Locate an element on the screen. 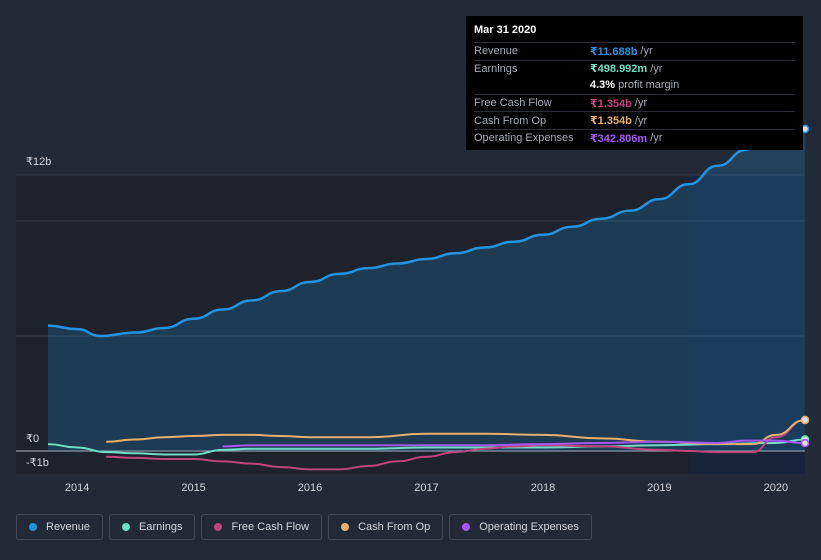 This screenshot has height=560, width=821. tooltip-label: Free Cash Flow is located at coordinates (513, 103).